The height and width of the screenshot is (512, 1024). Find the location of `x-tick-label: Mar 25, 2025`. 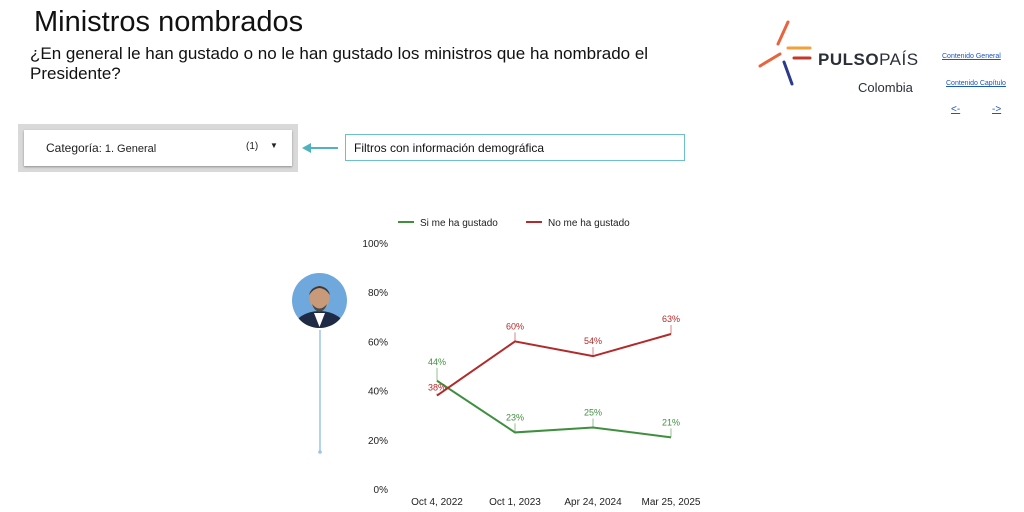

x-tick-label: Mar 25, 2025 is located at coordinates (671, 502).